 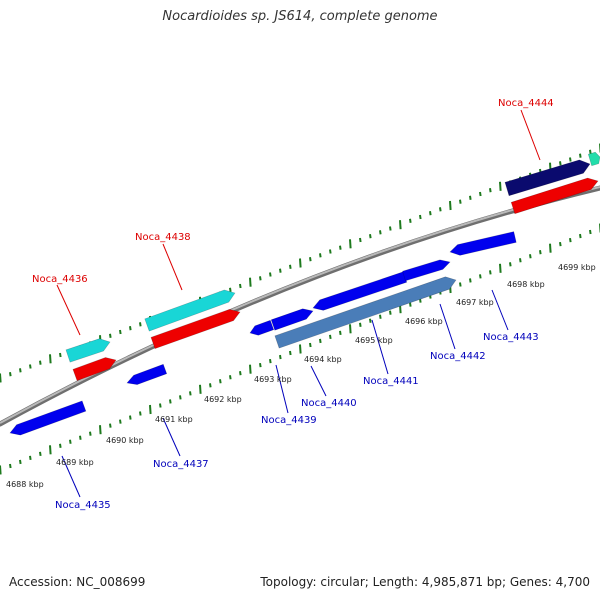 What do you see at coordinates (60, 279) in the screenshot?
I see `gene-label-noca-4436: Noca_4436` at bounding box center [60, 279].